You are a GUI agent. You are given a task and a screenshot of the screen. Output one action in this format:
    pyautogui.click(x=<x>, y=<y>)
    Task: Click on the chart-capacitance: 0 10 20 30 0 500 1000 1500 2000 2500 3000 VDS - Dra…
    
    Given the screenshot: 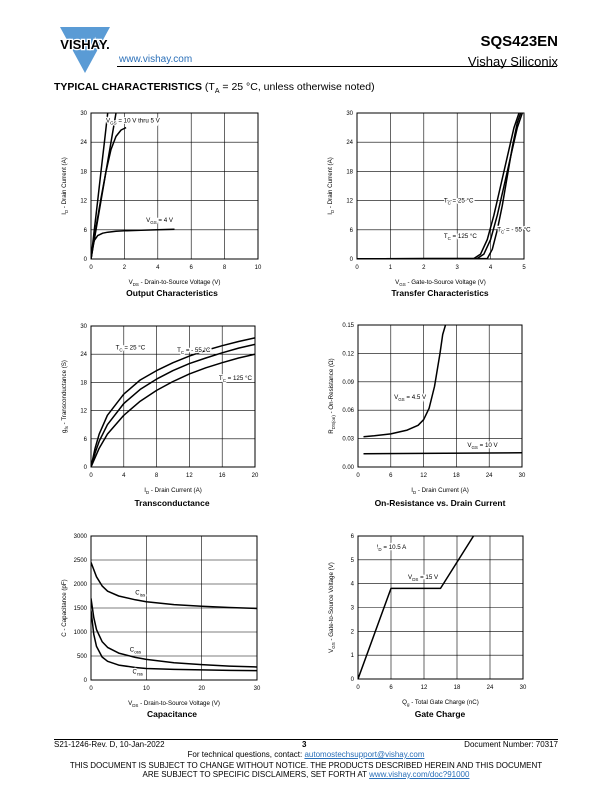 What is the action you would take?
    pyautogui.click(x=161, y=621)
    